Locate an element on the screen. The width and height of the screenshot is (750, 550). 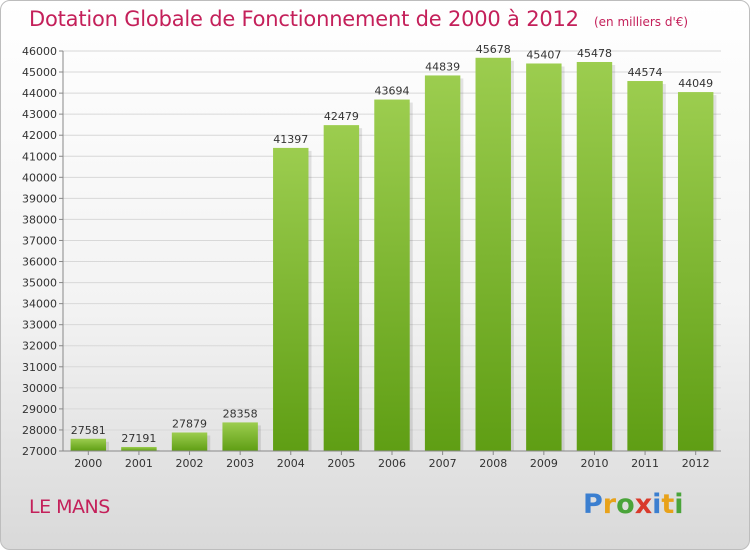
y-tick-label: 31000 is located at coordinates (39, 367).